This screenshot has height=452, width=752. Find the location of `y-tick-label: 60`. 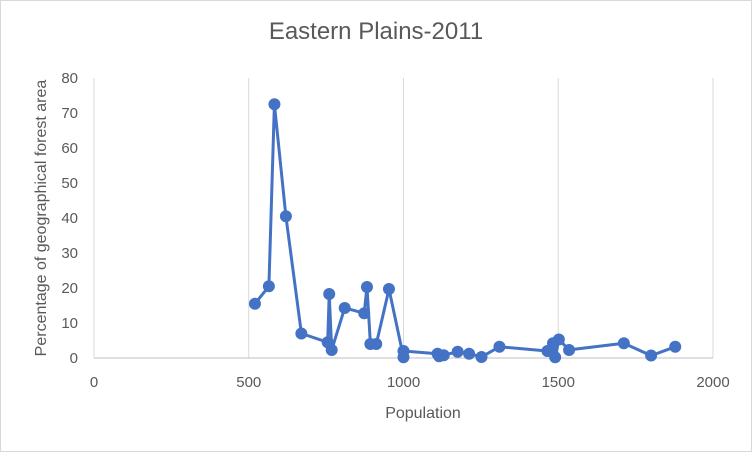

y-tick-label: 60 is located at coordinates (69, 148).